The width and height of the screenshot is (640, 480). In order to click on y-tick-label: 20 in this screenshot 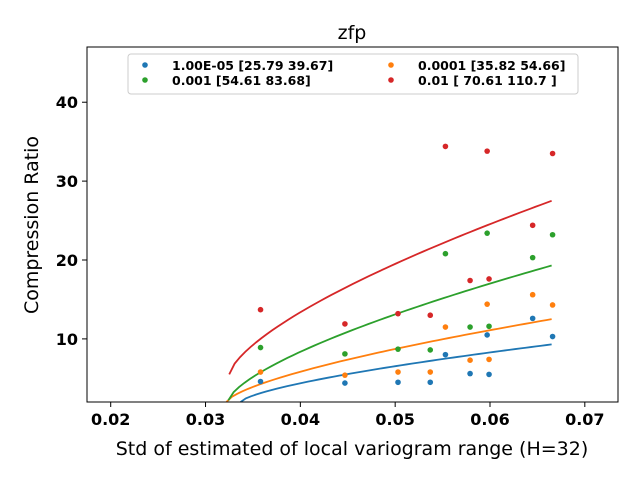, I will do `click(67, 260)`.